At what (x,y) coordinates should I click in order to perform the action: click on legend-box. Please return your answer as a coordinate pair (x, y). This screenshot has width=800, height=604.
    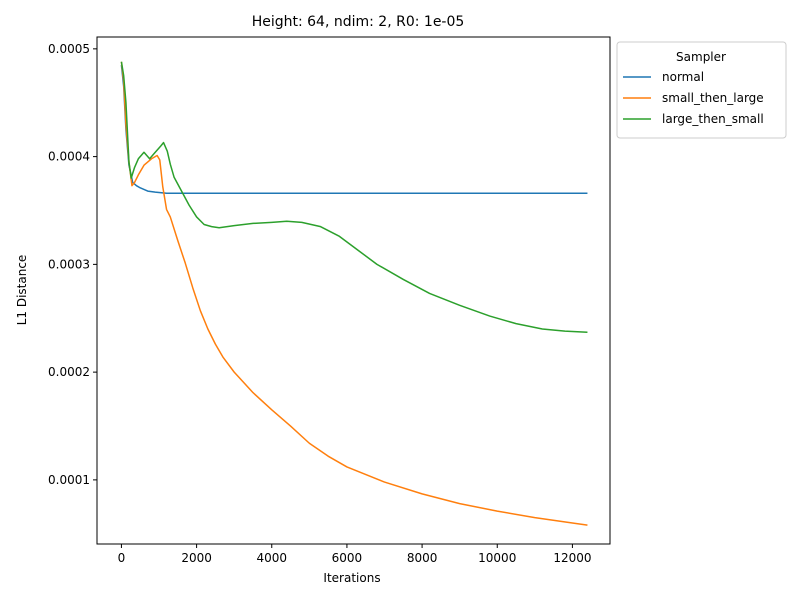
    Looking at the image, I should click on (701, 90).